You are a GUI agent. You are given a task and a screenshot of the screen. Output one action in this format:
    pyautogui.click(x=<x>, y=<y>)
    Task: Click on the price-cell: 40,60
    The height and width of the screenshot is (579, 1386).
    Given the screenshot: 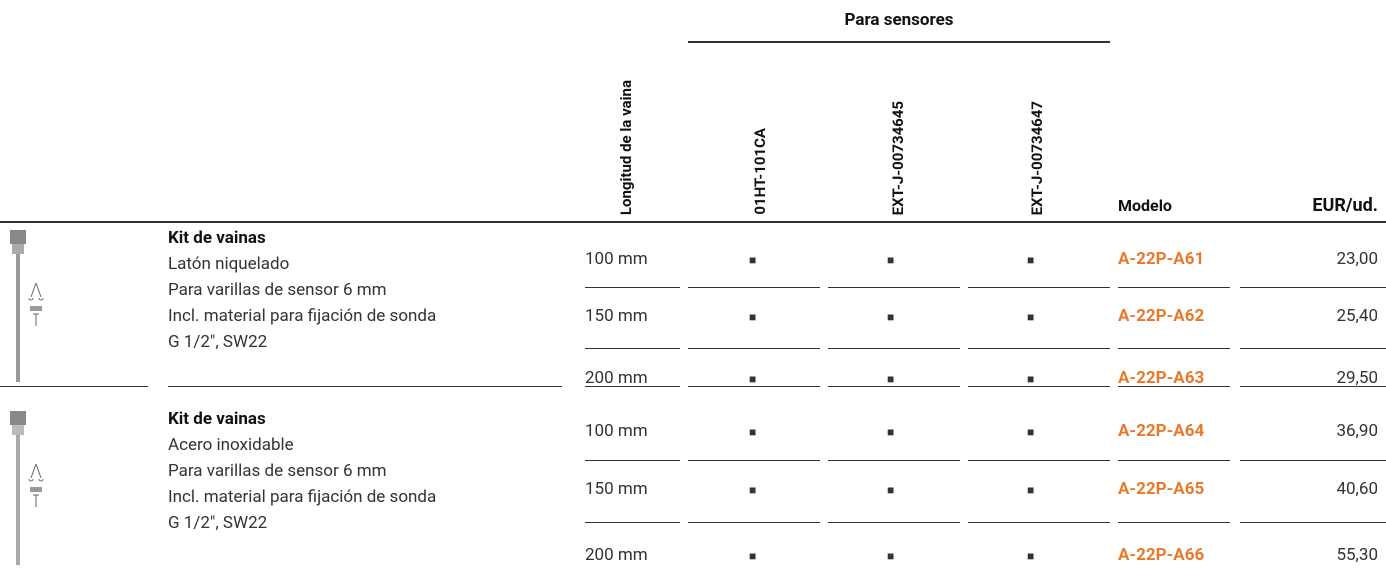 What is the action you would take?
    pyautogui.click(x=1357, y=489)
    